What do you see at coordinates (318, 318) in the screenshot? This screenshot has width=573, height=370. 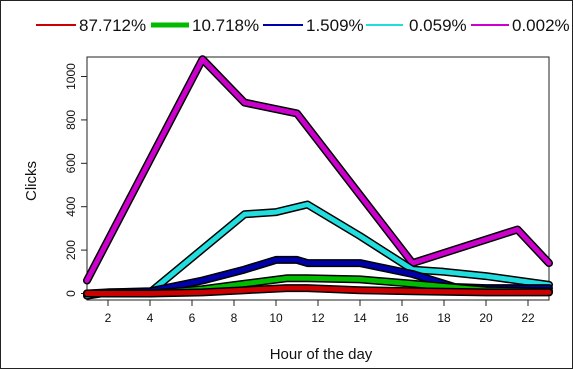 I see `x-tick-label: 12` at bounding box center [318, 318].